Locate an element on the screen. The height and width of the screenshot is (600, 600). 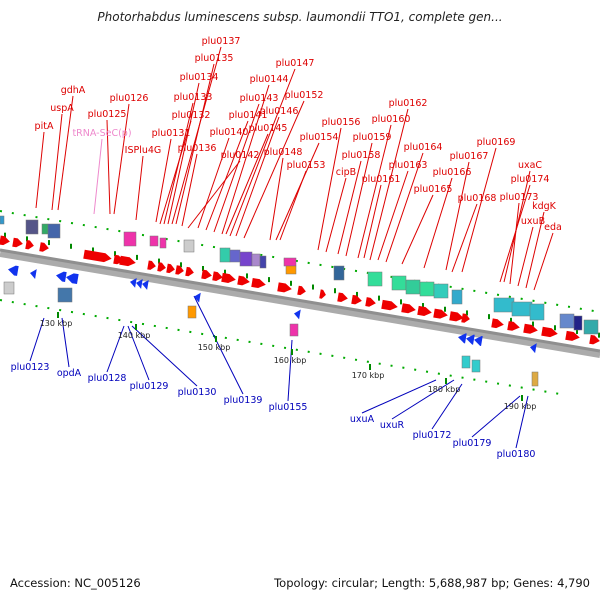
gene-label-plu0139: plu0139 is located at coordinates (243, 400).